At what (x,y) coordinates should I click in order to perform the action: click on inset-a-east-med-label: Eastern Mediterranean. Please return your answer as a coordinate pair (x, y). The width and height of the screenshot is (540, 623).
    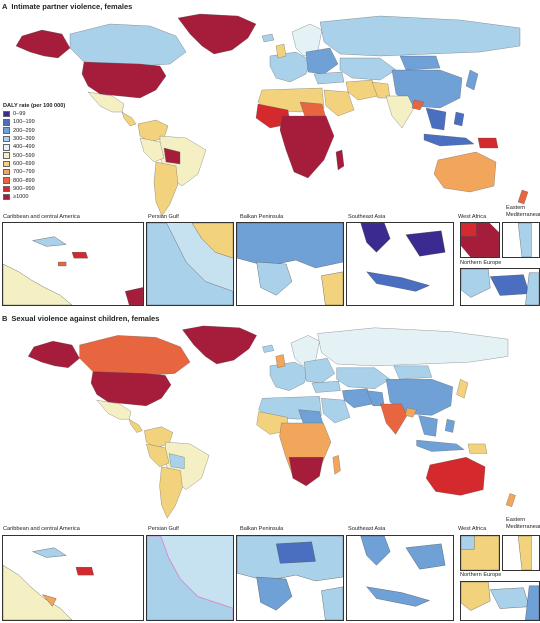
    Looking at the image, I should click on (523, 211).